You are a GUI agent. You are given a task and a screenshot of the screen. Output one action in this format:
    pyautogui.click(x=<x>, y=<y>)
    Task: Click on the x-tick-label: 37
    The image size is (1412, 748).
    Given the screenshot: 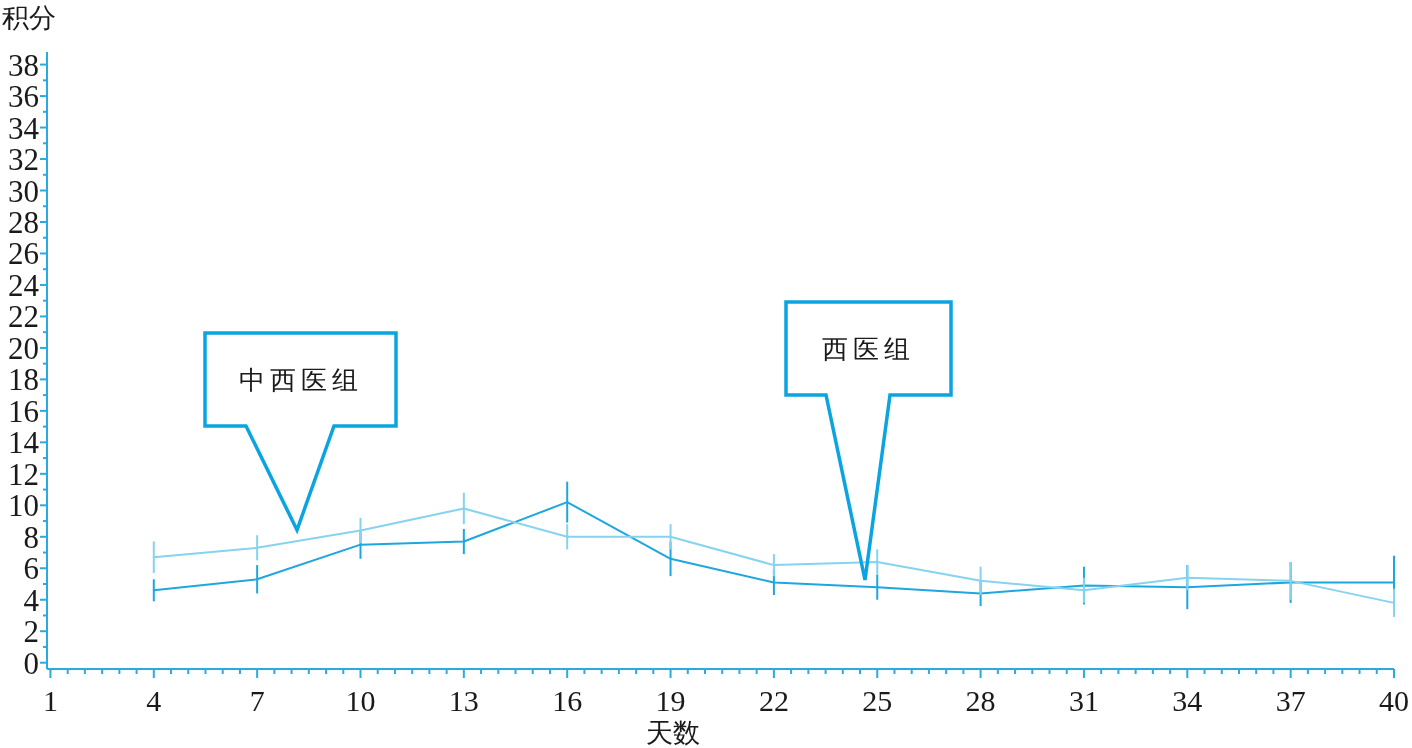 What is the action you would take?
    pyautogui.click(x=1290, y=700)
    